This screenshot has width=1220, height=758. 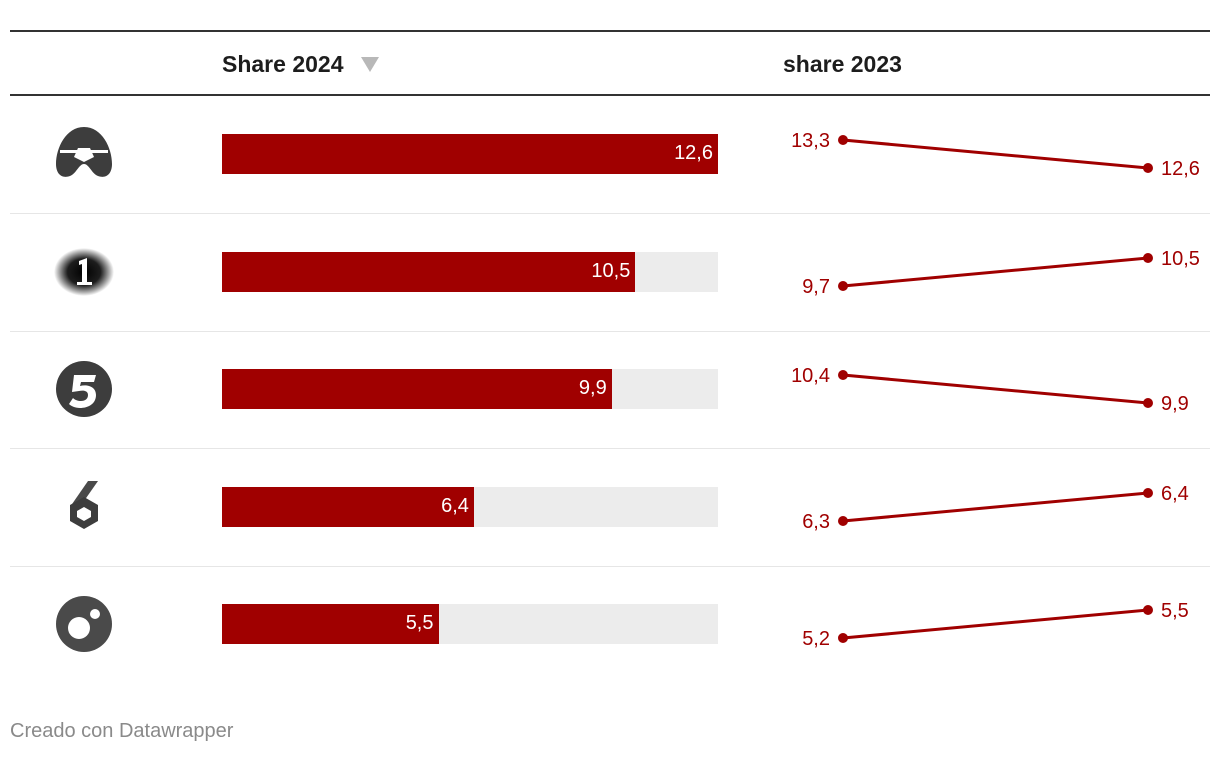 I want to click on bar-track: 6,4, so click(x=470, y=507).